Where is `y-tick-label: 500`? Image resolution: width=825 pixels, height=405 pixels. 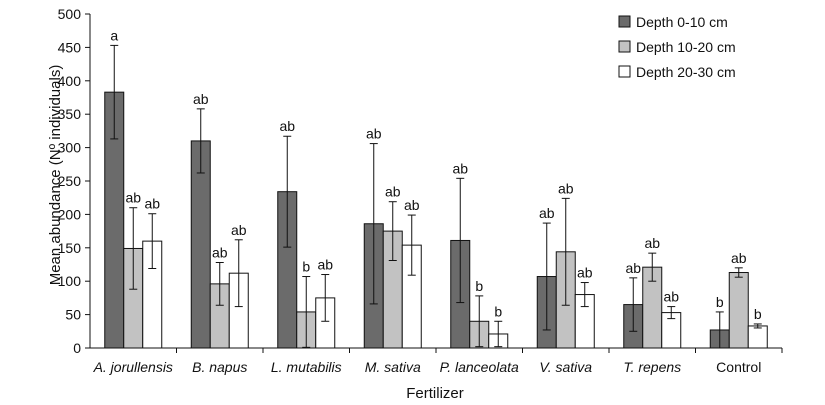 y-tick-label: 500 is located at coordinates (70, 14).